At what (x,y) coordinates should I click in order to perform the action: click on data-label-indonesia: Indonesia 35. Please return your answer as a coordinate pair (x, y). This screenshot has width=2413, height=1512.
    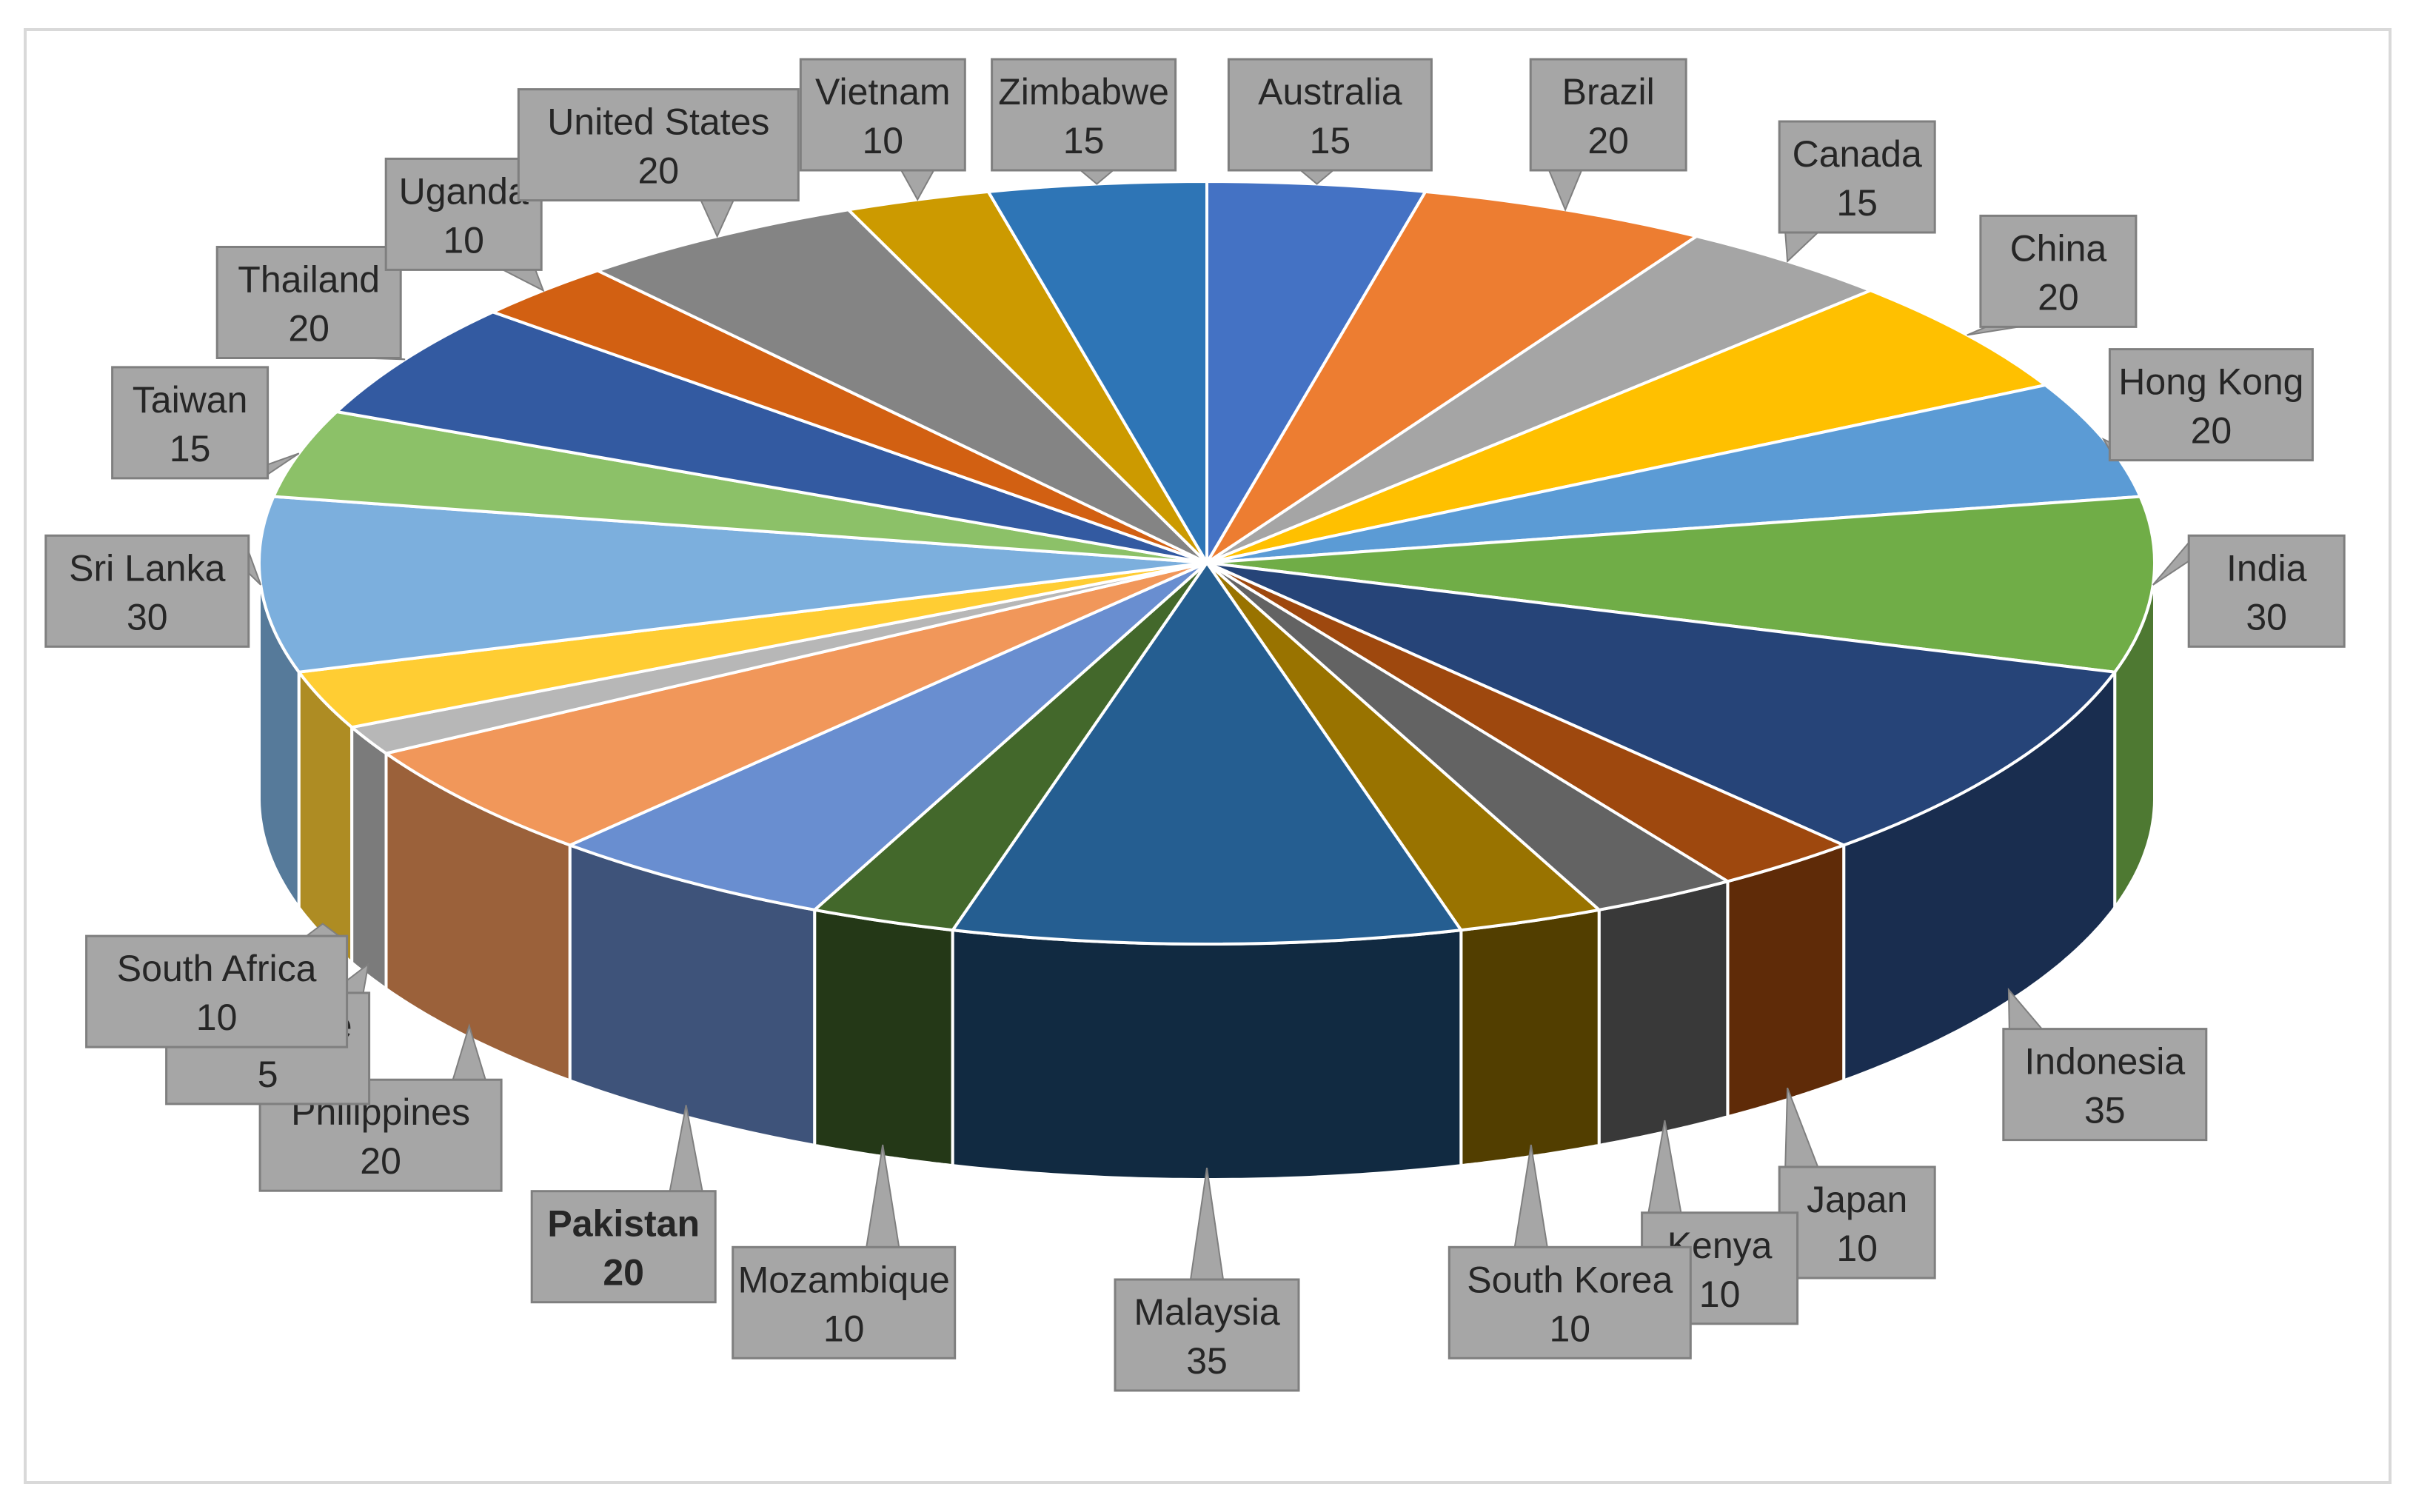
    Looking at the image, I should click on (2105, 1085).